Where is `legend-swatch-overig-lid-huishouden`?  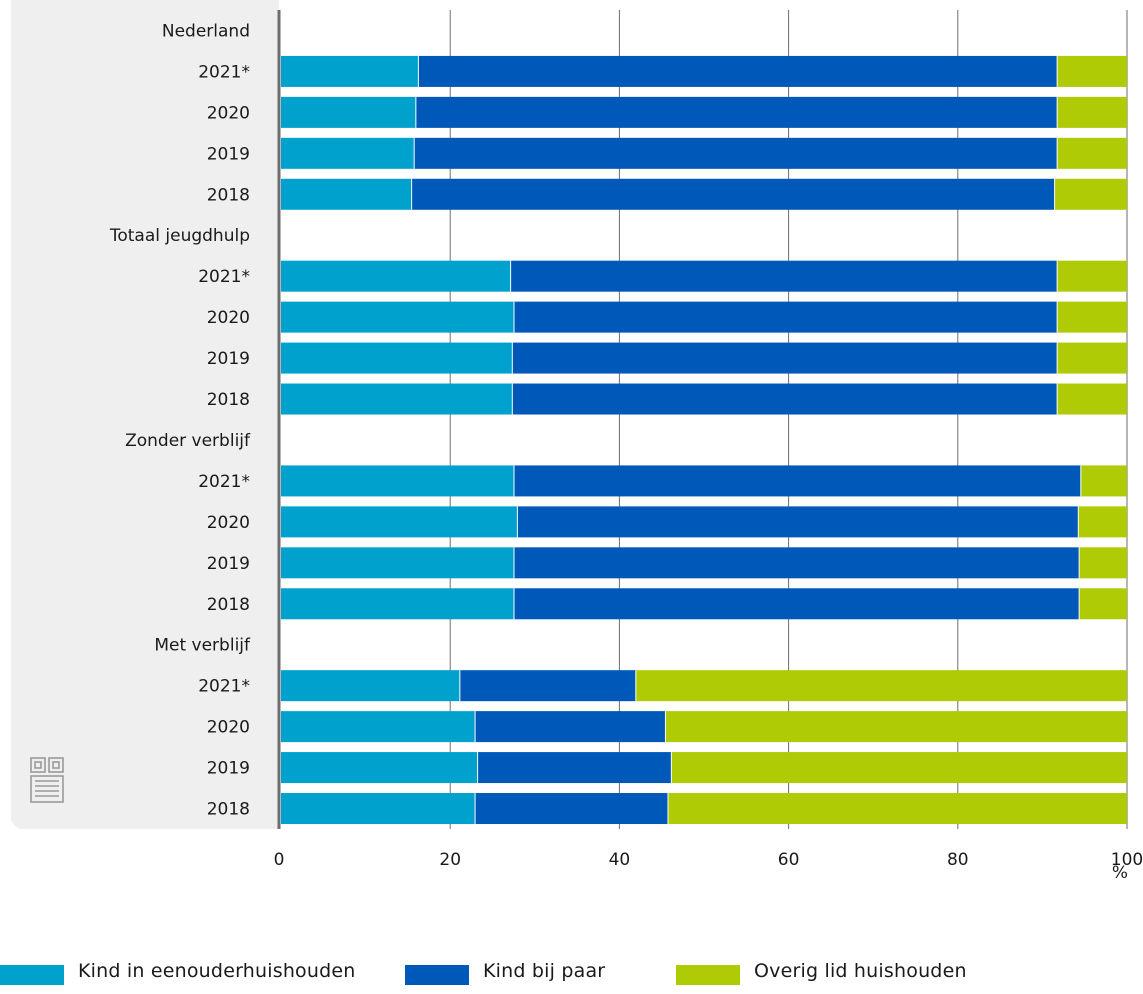
legend-swatch-overig-lid-huishouden is located at coordinates (708, 975).